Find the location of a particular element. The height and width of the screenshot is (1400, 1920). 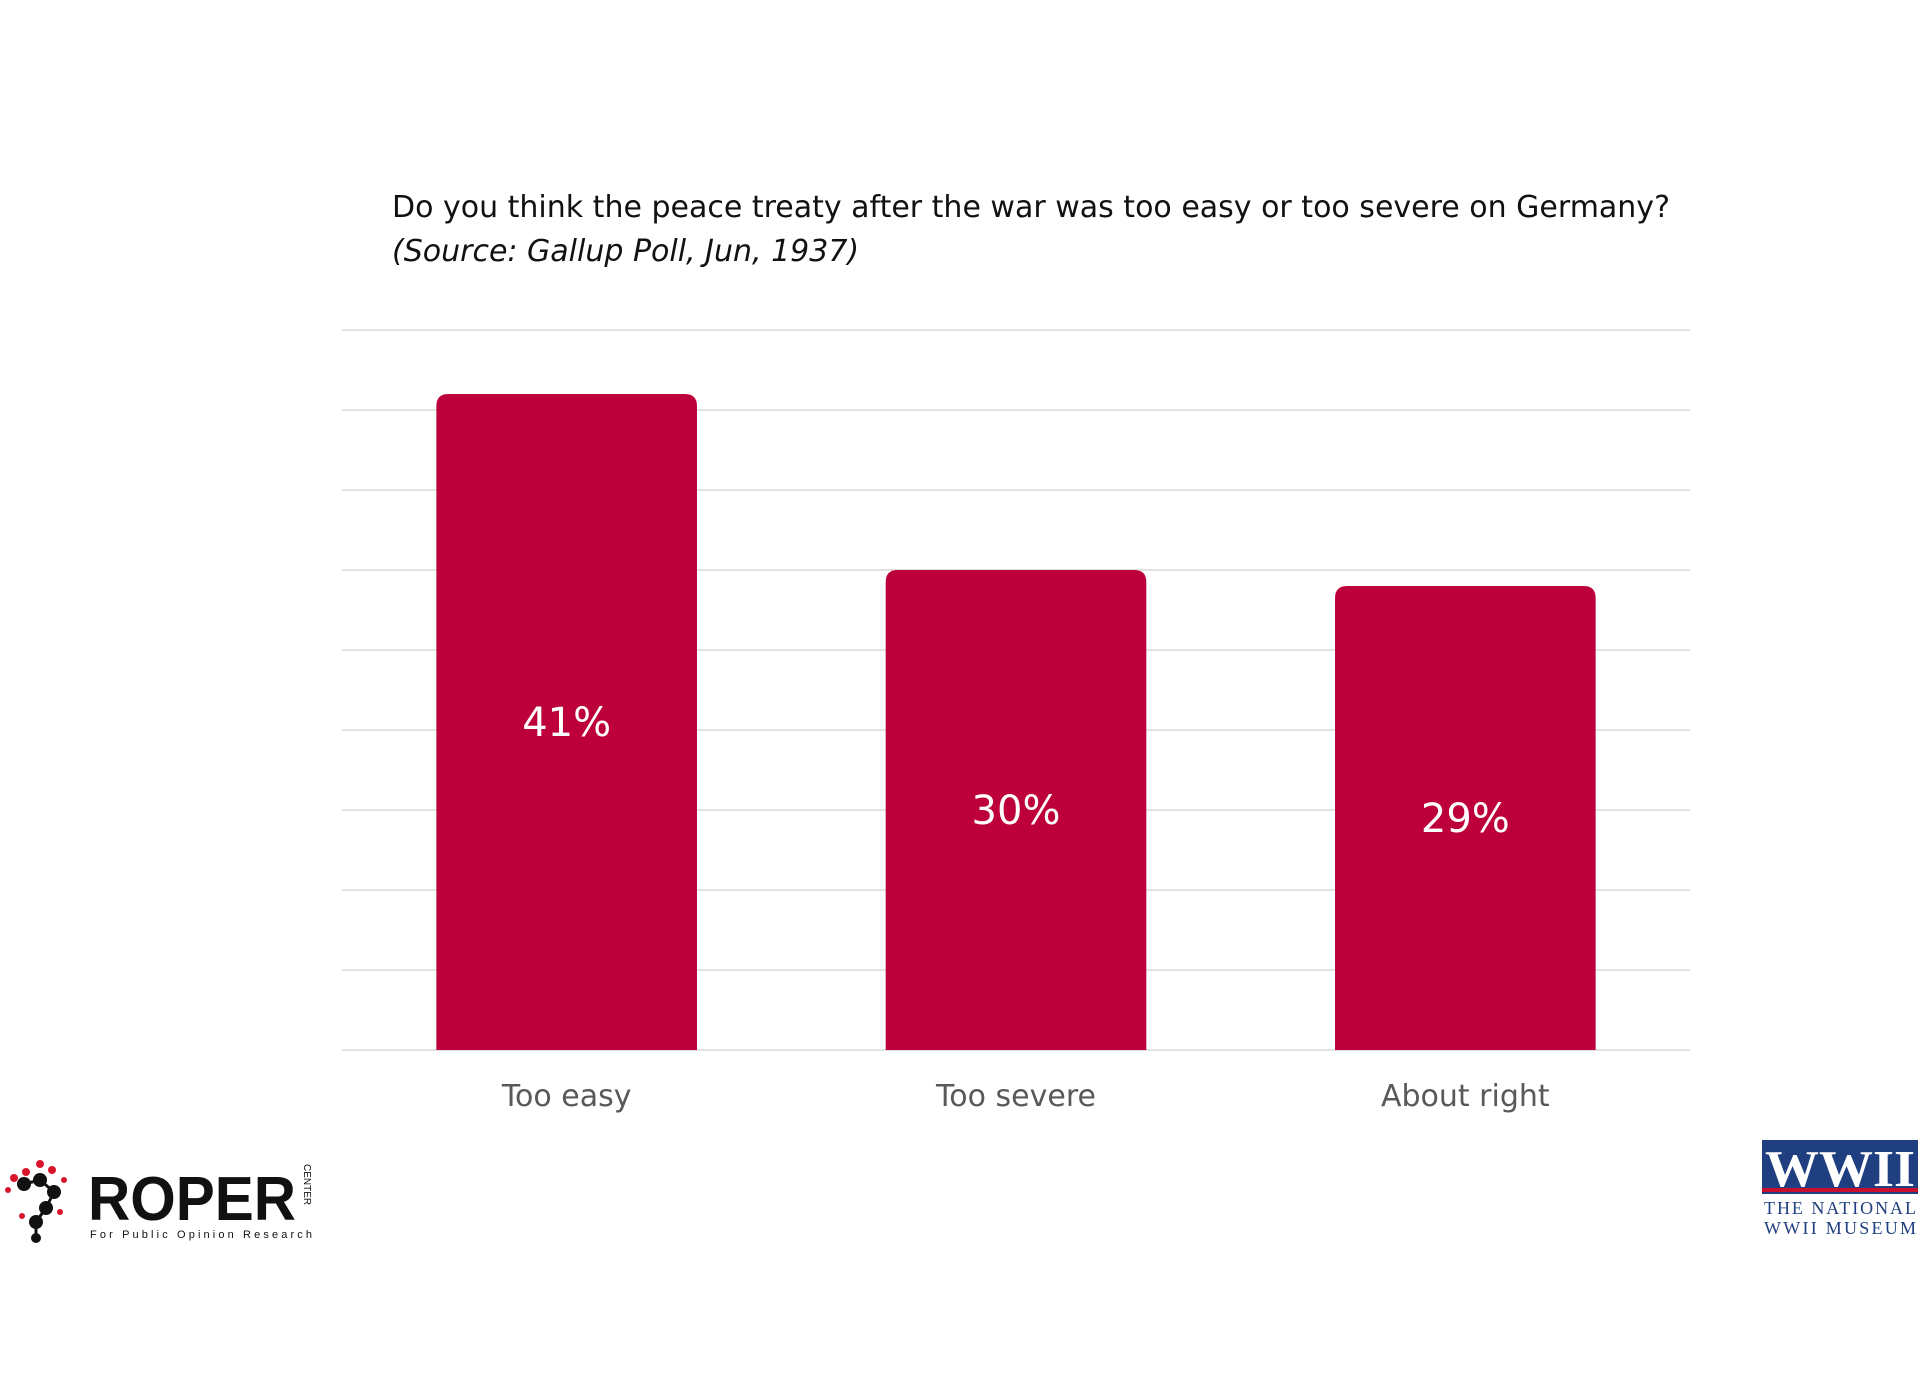

category-label: About right is located at coordinates (1465, 1096).